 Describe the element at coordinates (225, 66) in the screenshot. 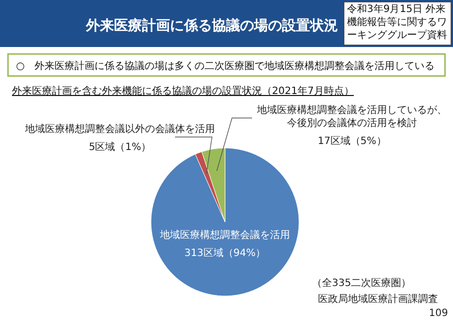

I see `text: ○ 外来医療計画に係る協議の場は多くの二次医療圏で地域医療構想調整会議を活用している` at that location.